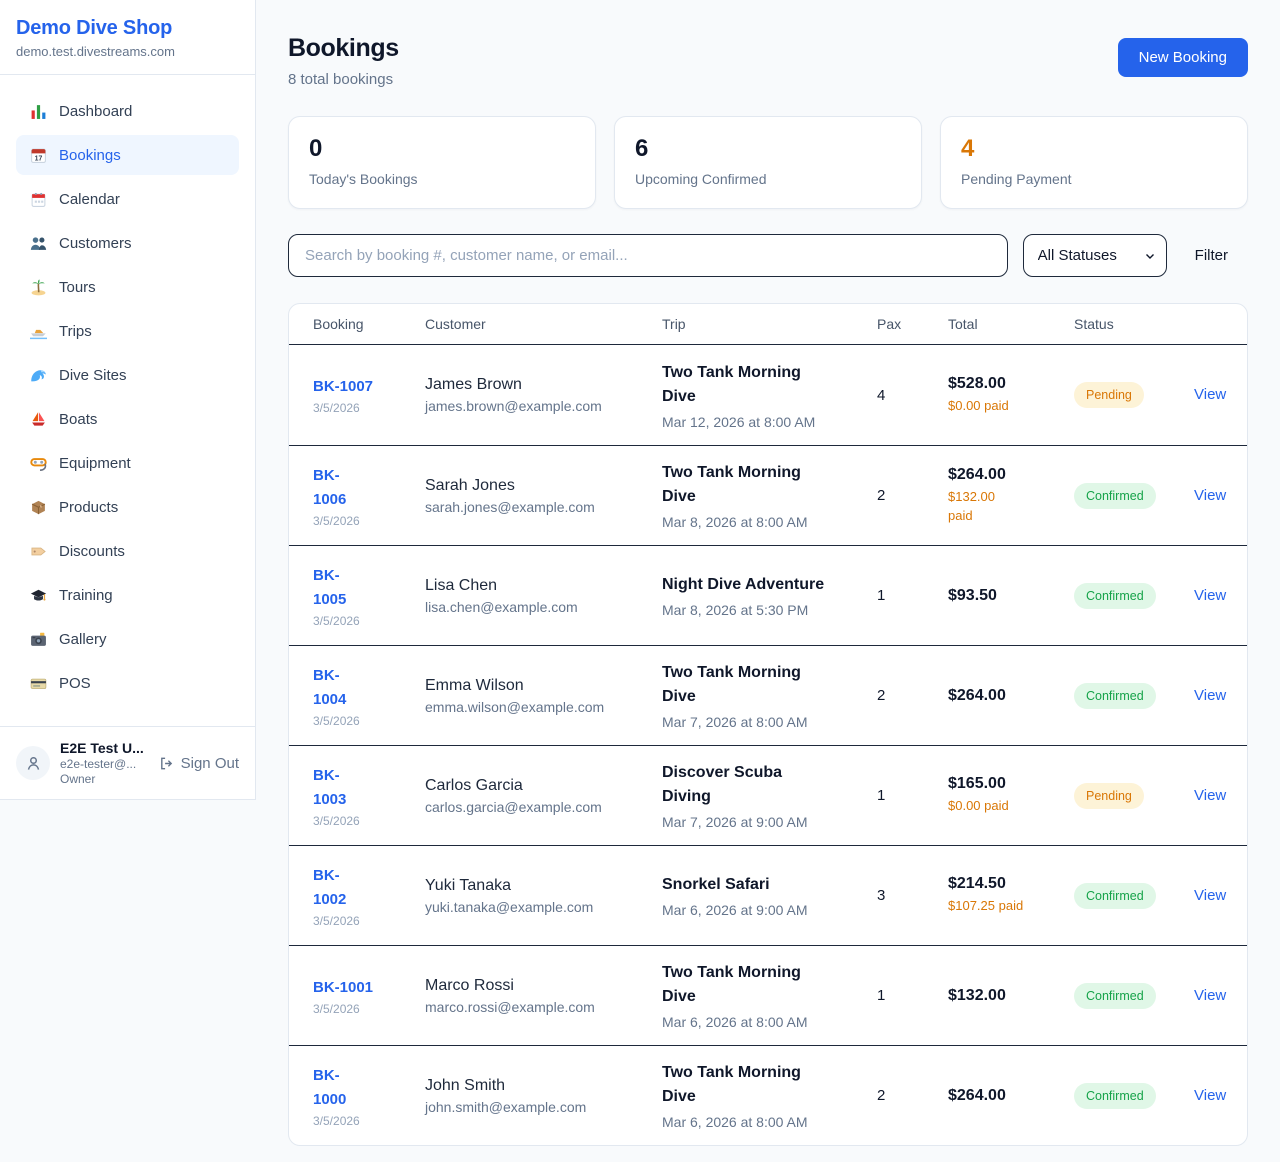 This screenshot has width=1280, height=1162. Describe the element at coordinates (127, 243) in the screenshot. I see `sidebar-item-customers: Customers` at that location.